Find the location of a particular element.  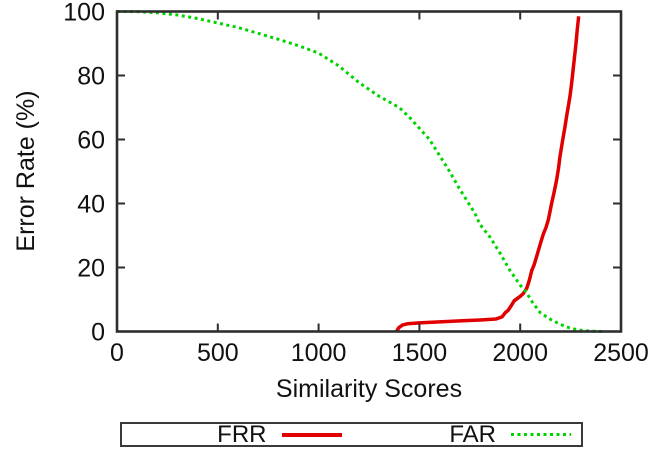

x-tick-label: 1500 is located at coordinates (420, 353).